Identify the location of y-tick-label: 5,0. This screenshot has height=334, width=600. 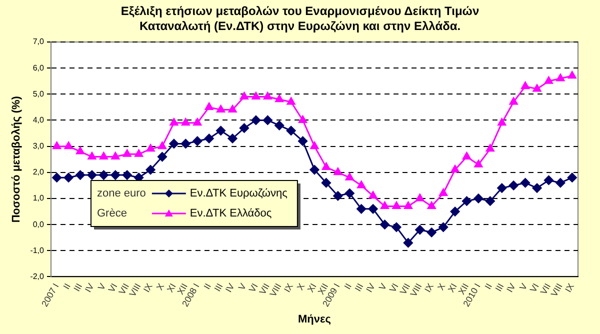
(38, 93).